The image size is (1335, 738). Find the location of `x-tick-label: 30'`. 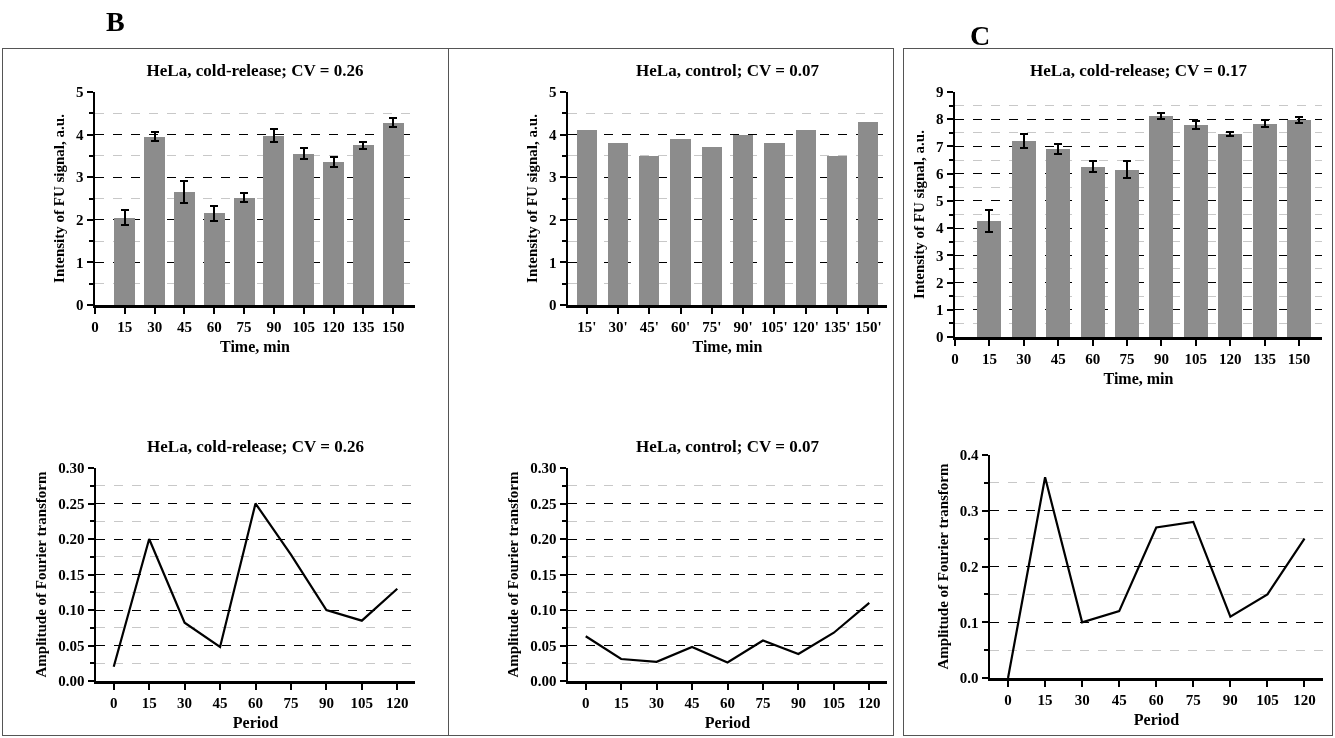

x-tick-label: 30' is located at coordinates (618, 326).